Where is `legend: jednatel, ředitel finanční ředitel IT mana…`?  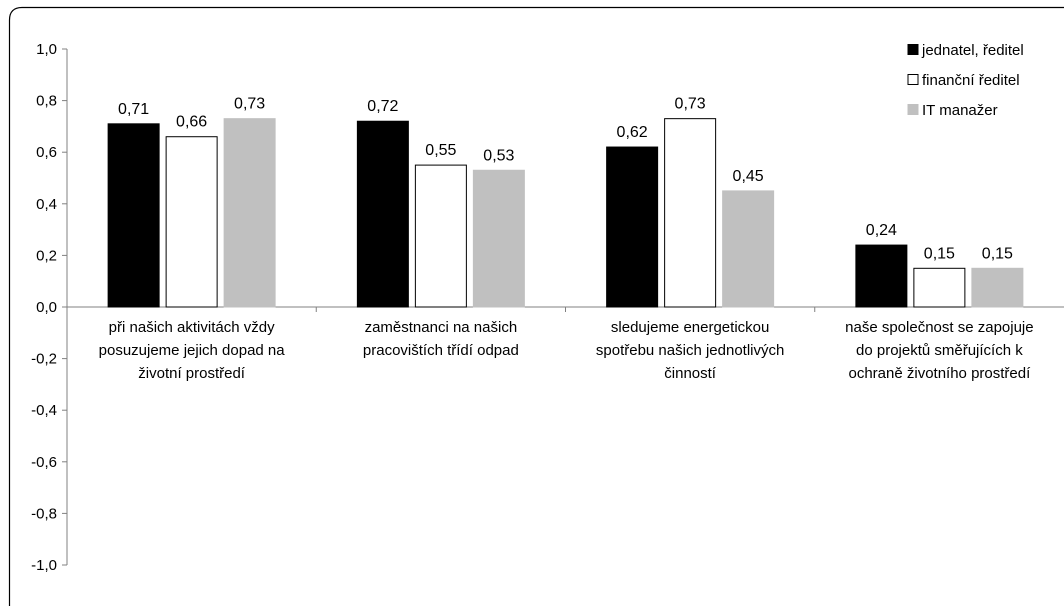 legend: jednatel, ředitel finanční ředitel IT mana… is located at coordinates (966, 80).